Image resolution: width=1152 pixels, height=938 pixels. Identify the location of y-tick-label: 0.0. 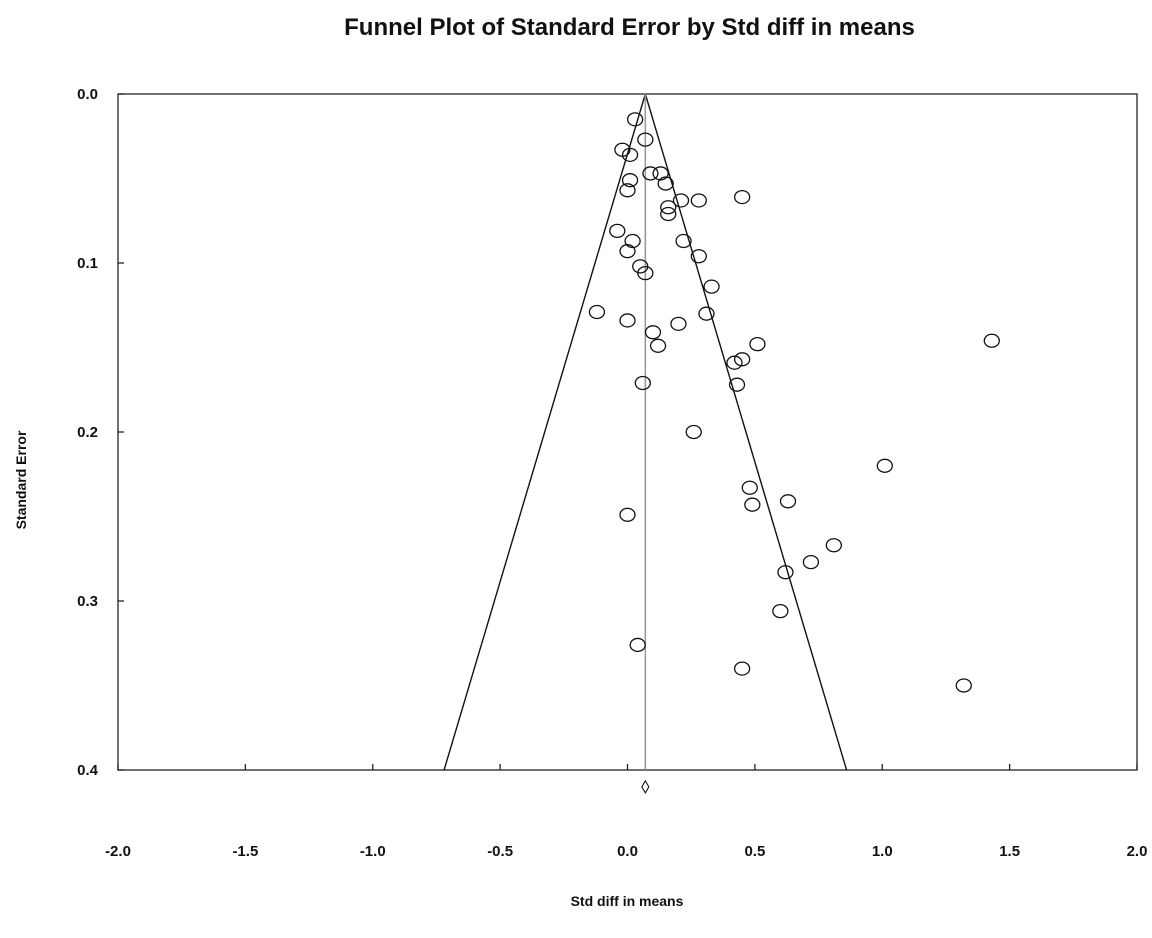
(87, 94).